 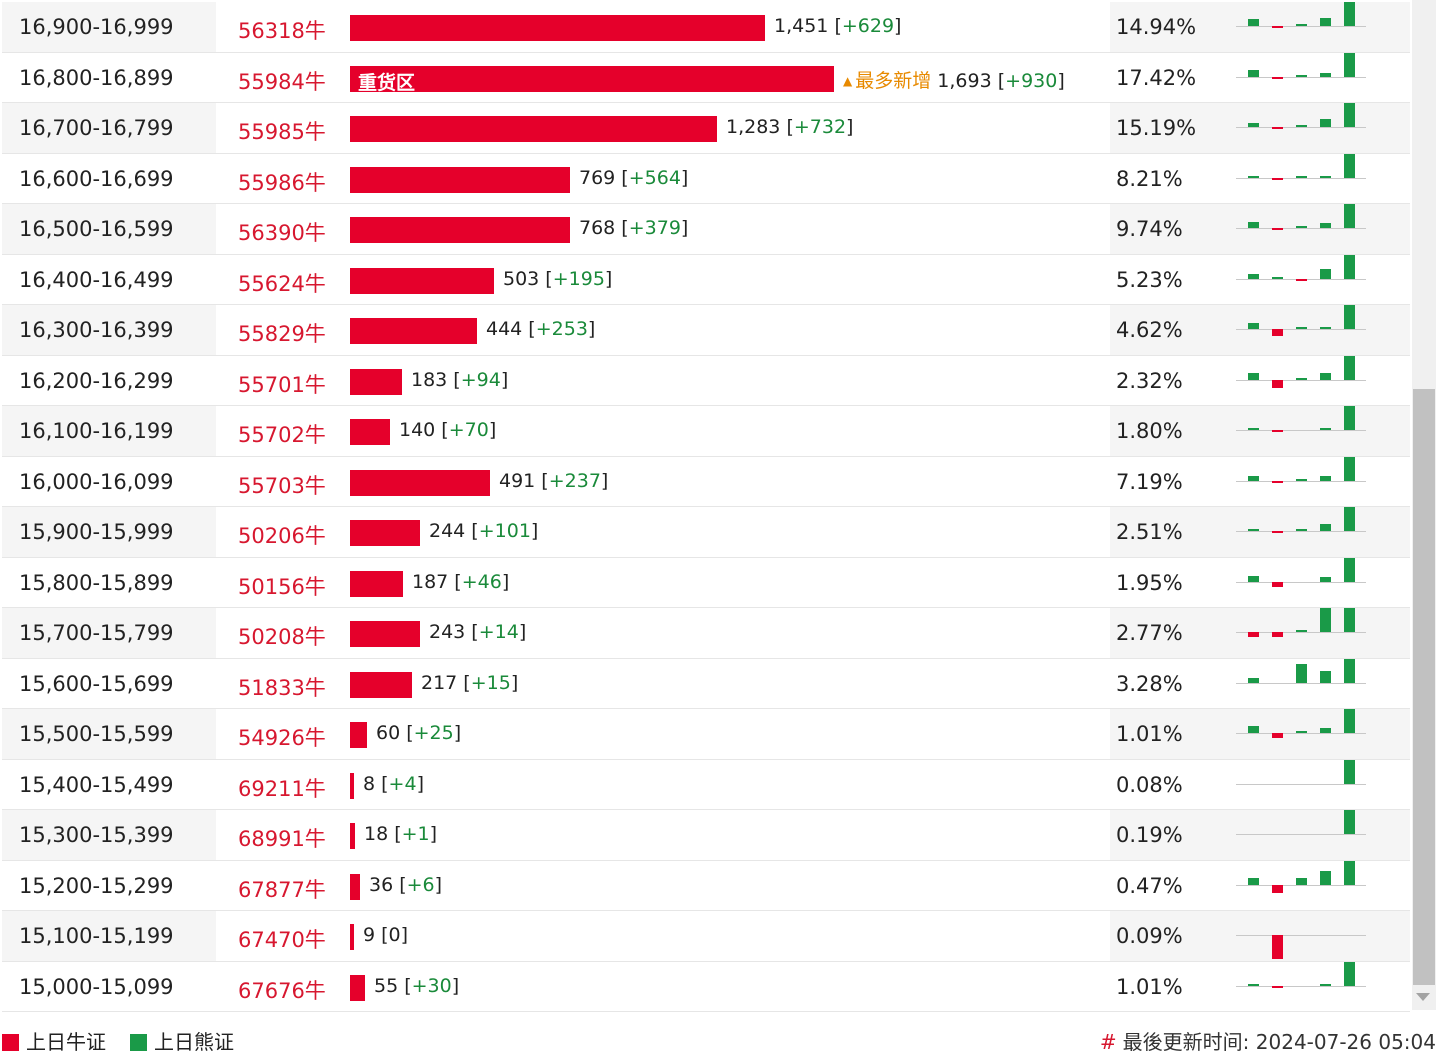 I want to click on percent-value: 1.01%, so click(x=1149, y=734).